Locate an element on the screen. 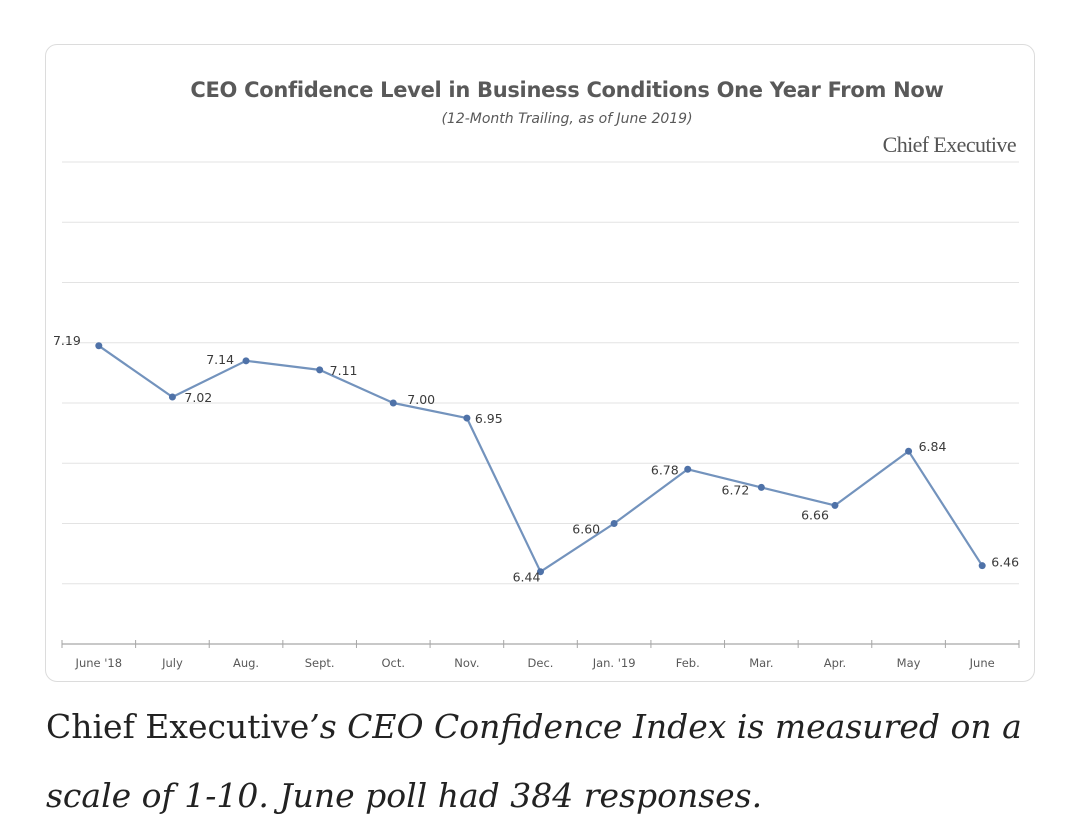 This screenshot has height=836, width=1080. x-tick-label: Sept. is located at coordinates (320, 663).